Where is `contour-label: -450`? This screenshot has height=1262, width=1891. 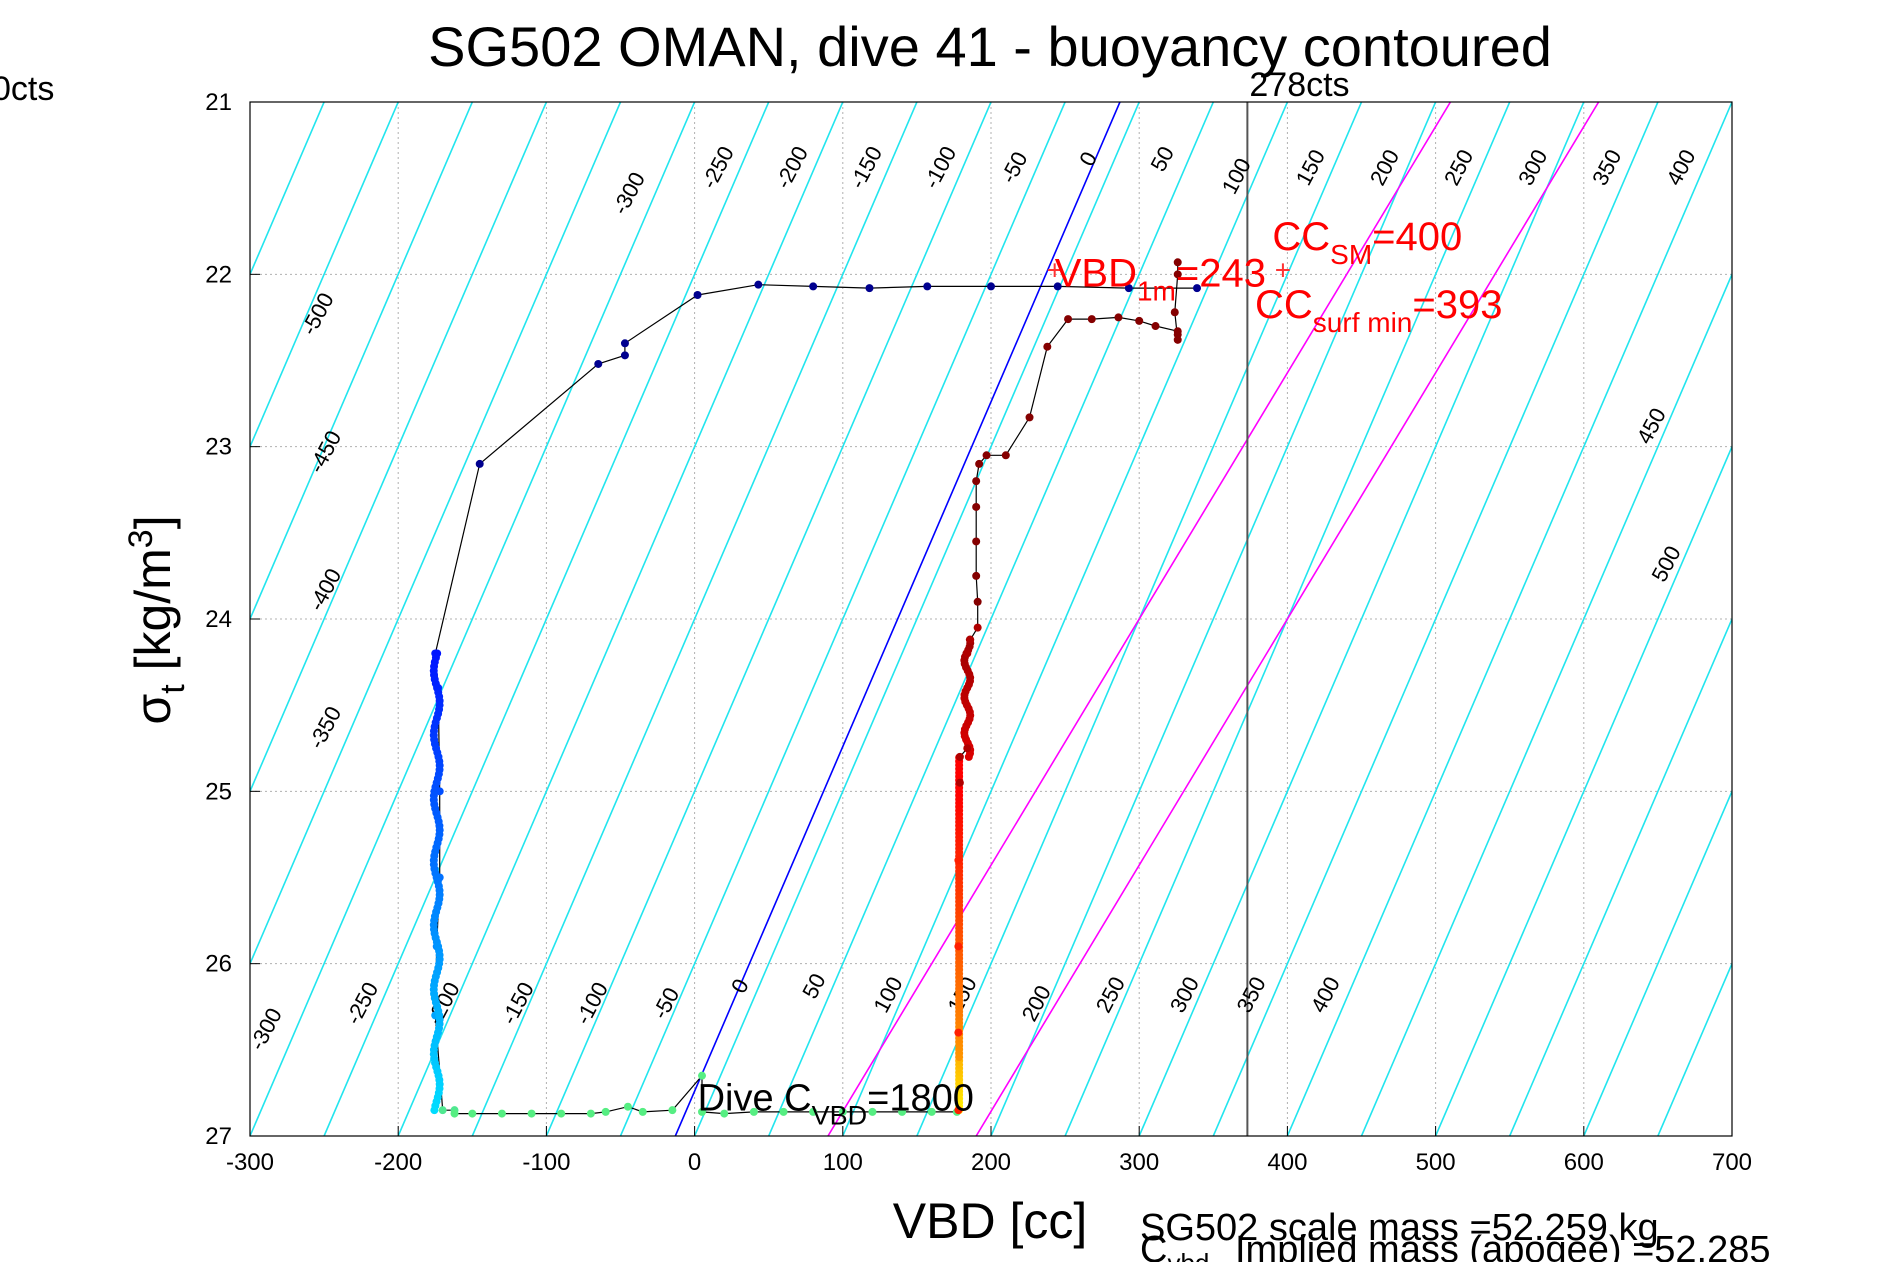
contour-label: -450 is located at coordinates (325, 451).